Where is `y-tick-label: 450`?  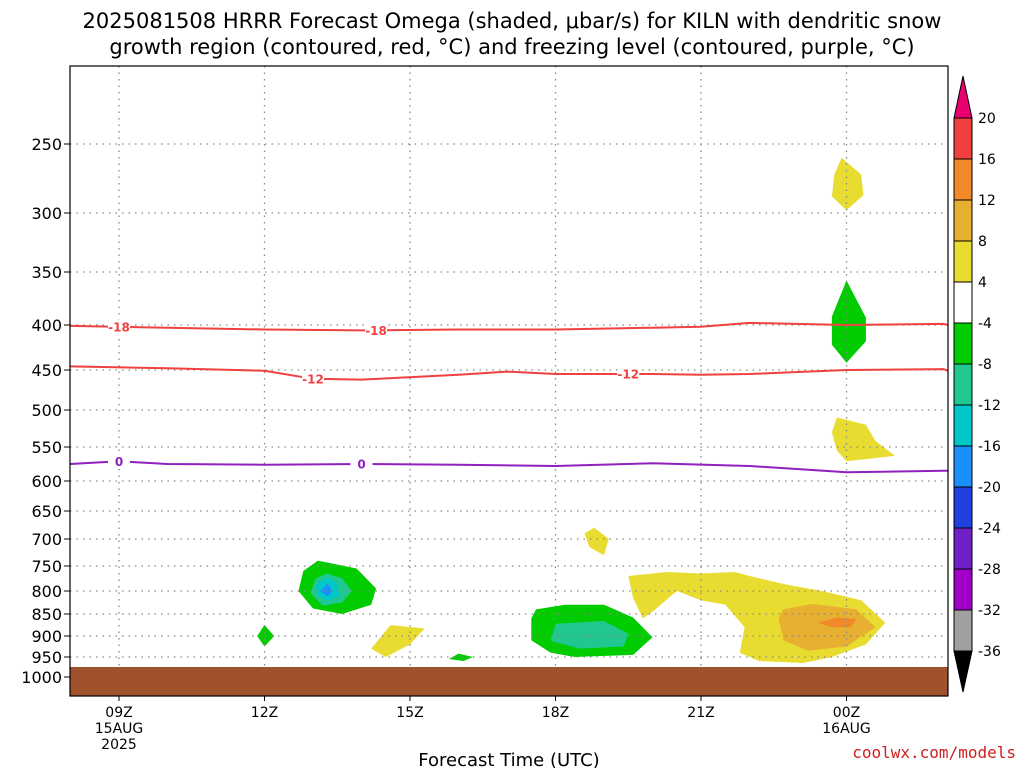 y-tick-label: 450 is located at coordinates (46, 370).